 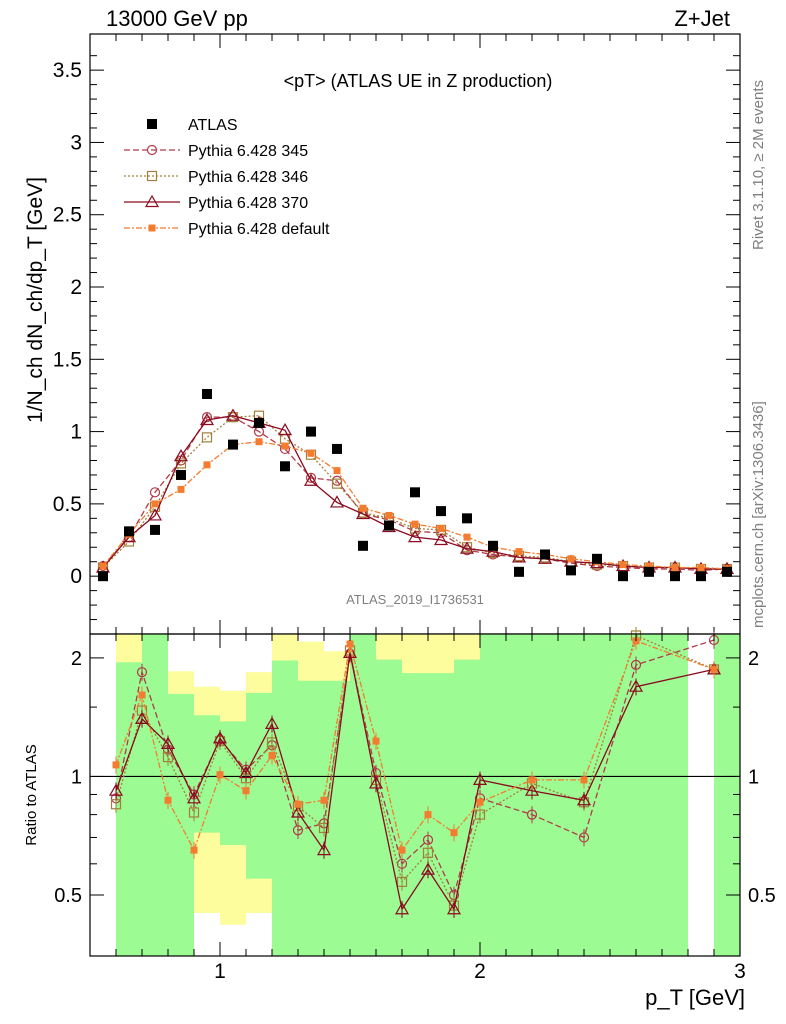 I want to click on y-tick-label: 0, so click(x=76, y=576).